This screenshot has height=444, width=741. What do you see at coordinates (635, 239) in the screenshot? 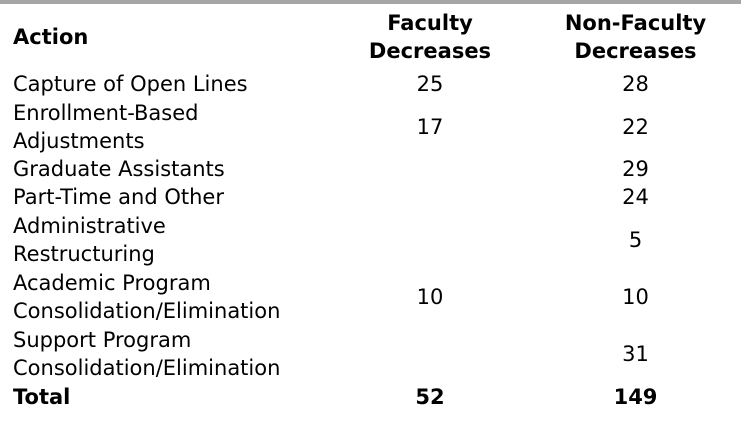
I see `nonfaculty-cell: 5` at bounding box center [635, 239].